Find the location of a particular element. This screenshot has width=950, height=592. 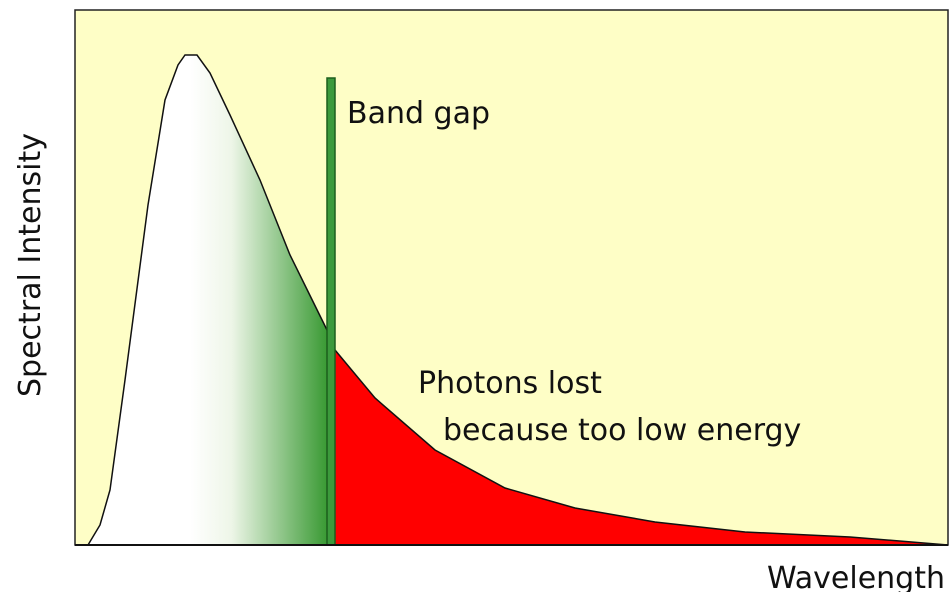

lost-label: because too low energy is located at coordinates (622, 430).